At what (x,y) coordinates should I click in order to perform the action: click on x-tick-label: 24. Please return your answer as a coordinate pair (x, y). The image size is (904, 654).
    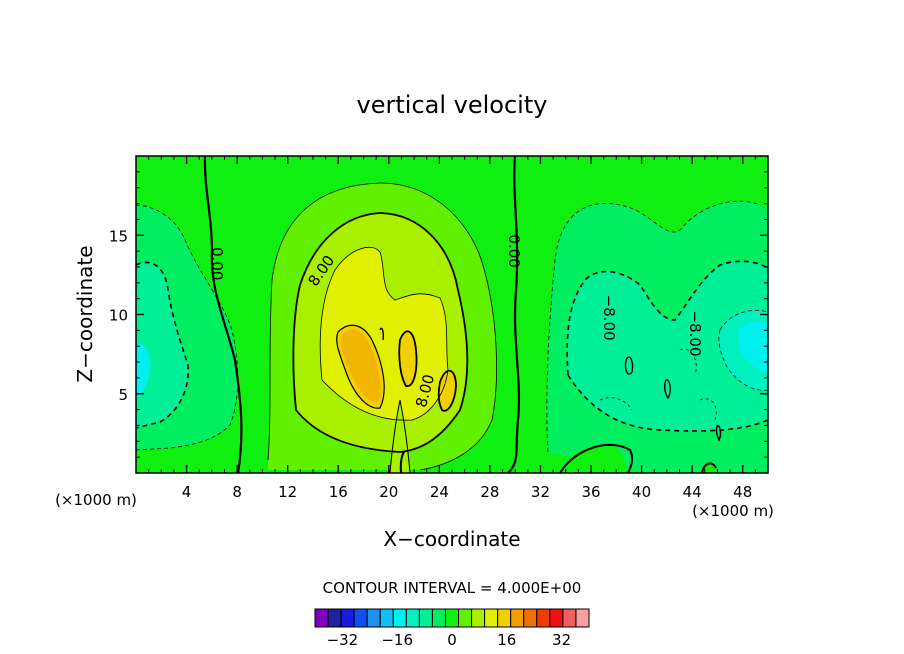
    Looking at the image, I should click on (439, 492).